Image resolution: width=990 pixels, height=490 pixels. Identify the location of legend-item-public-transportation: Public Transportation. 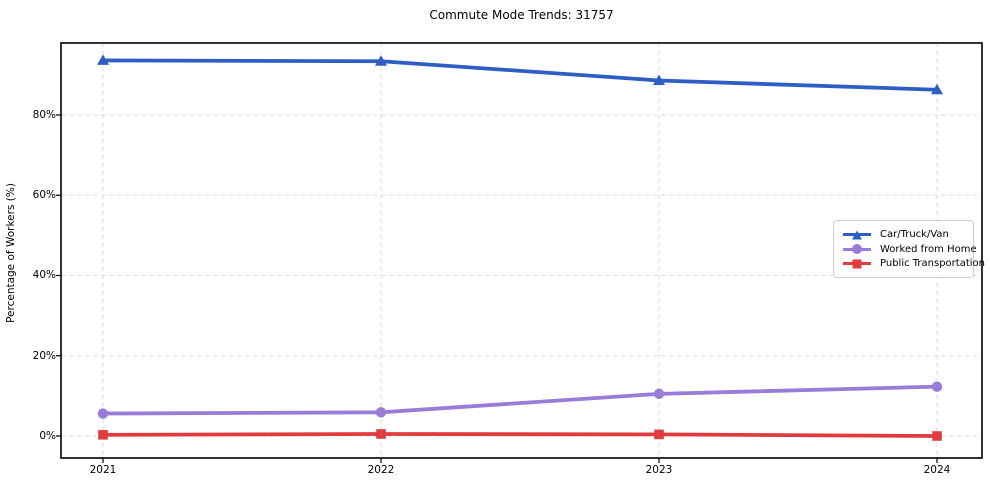
(914, 263).